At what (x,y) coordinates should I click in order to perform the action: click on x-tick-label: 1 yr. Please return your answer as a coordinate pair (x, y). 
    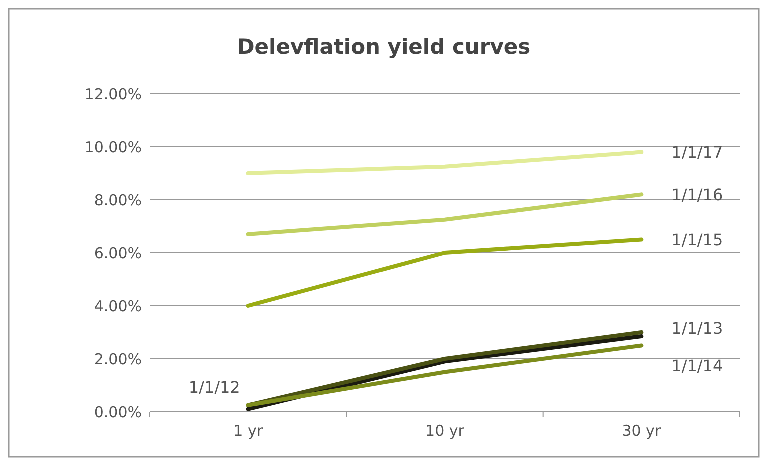
    Looking at the image, I should click on (249, 431).